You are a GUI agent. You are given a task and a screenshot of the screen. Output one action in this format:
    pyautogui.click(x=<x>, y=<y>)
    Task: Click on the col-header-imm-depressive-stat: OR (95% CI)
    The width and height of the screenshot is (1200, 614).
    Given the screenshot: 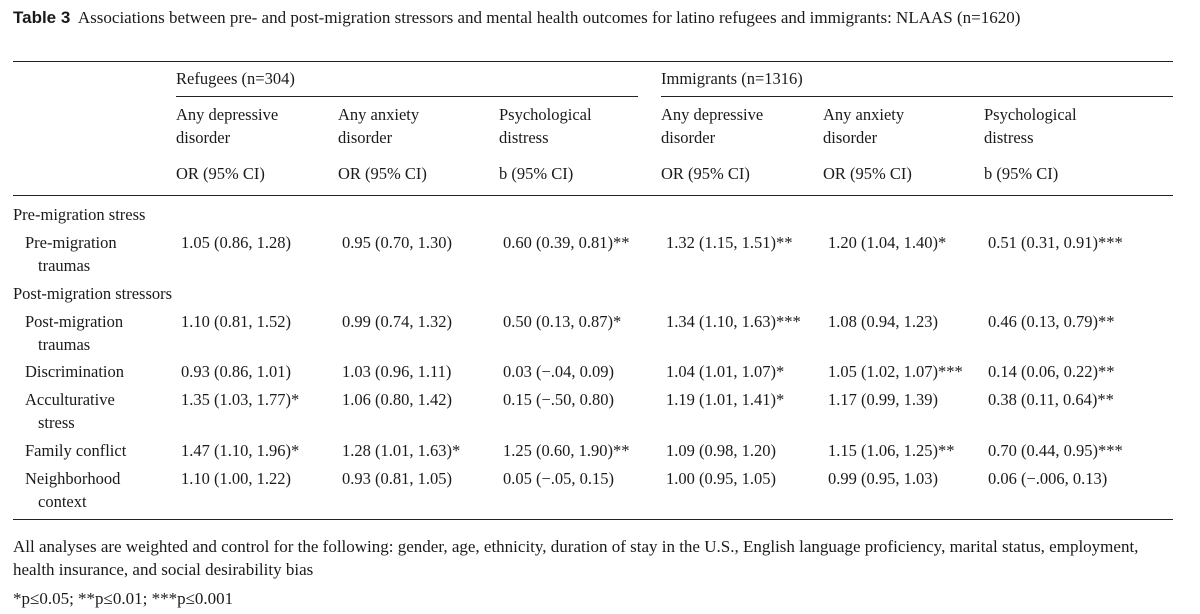 What is the action you would take?
    pyautogui.click(x=705, y=173)
    